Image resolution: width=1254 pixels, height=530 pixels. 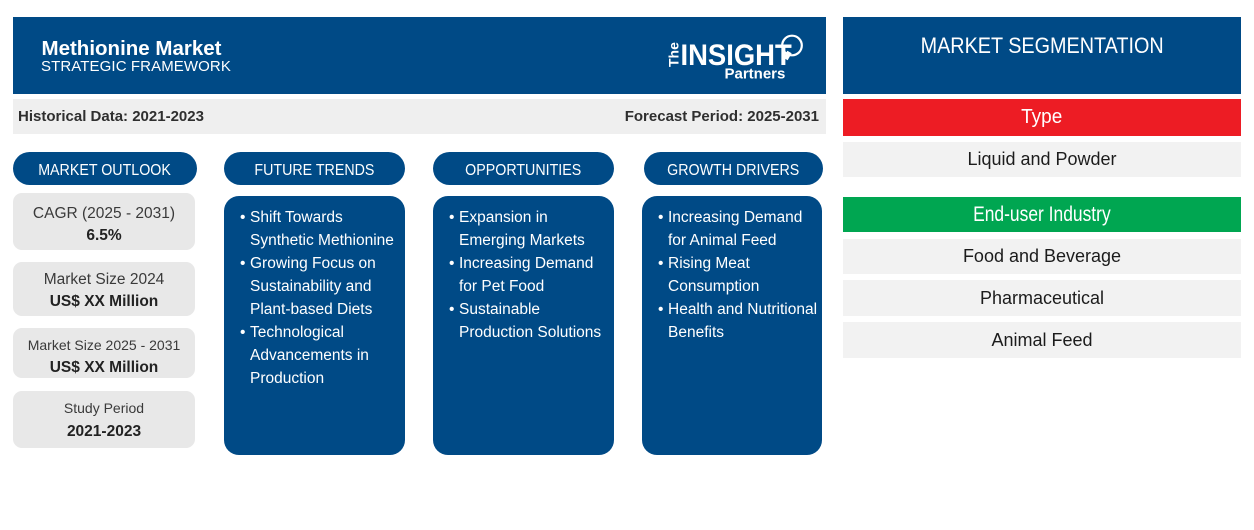 What do you see at coordinates (737, 55) in the screenshot?
I see `svg-text: INSIGHT` at bounding box center [737, 55].